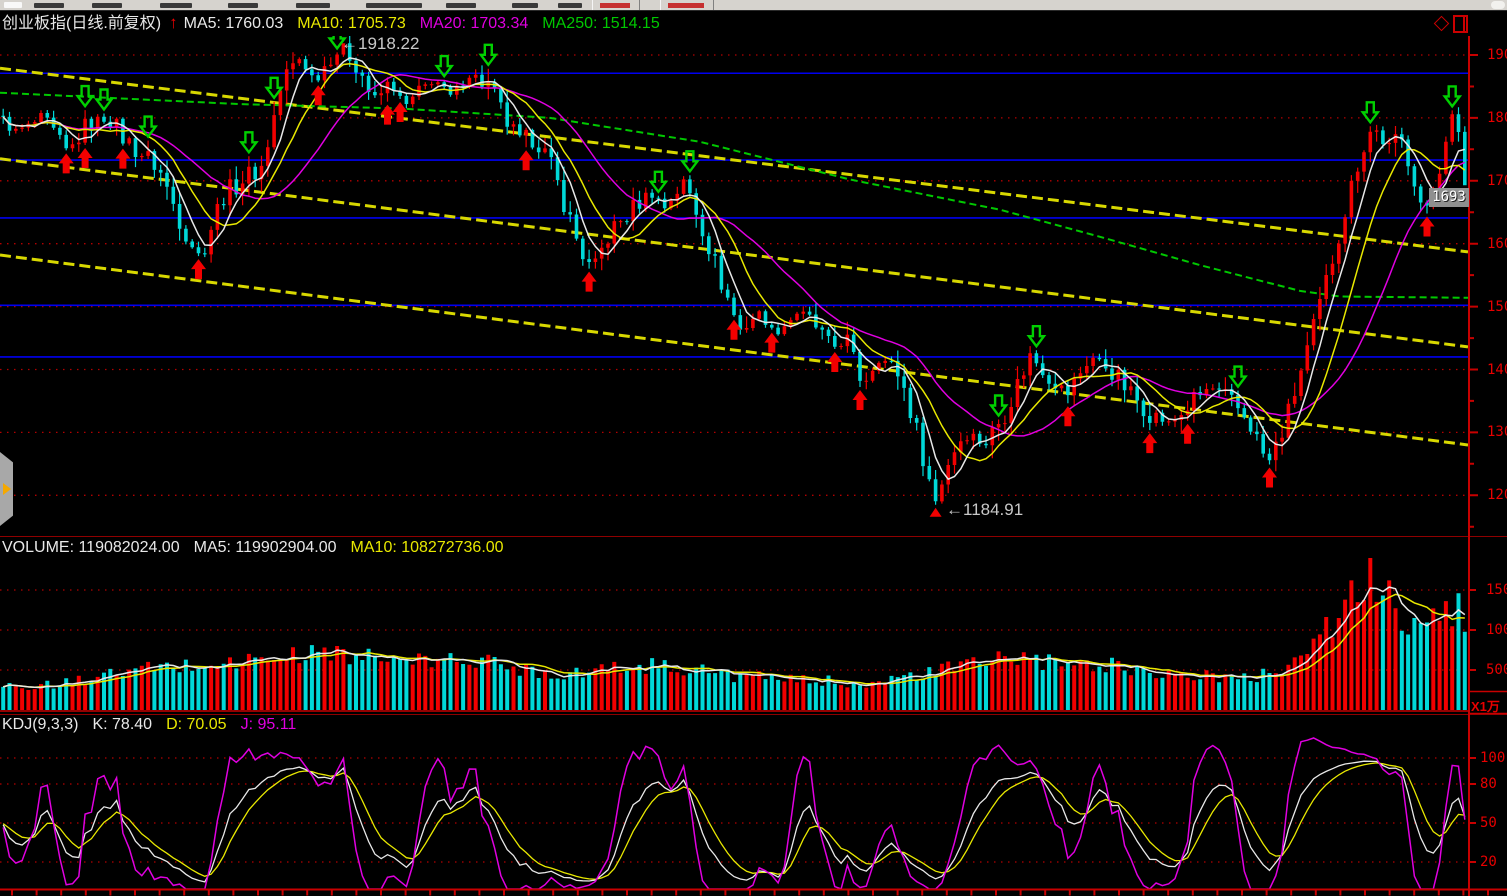  I want to click on ma5-value: MA5: 1760.03, so click(233, 23).